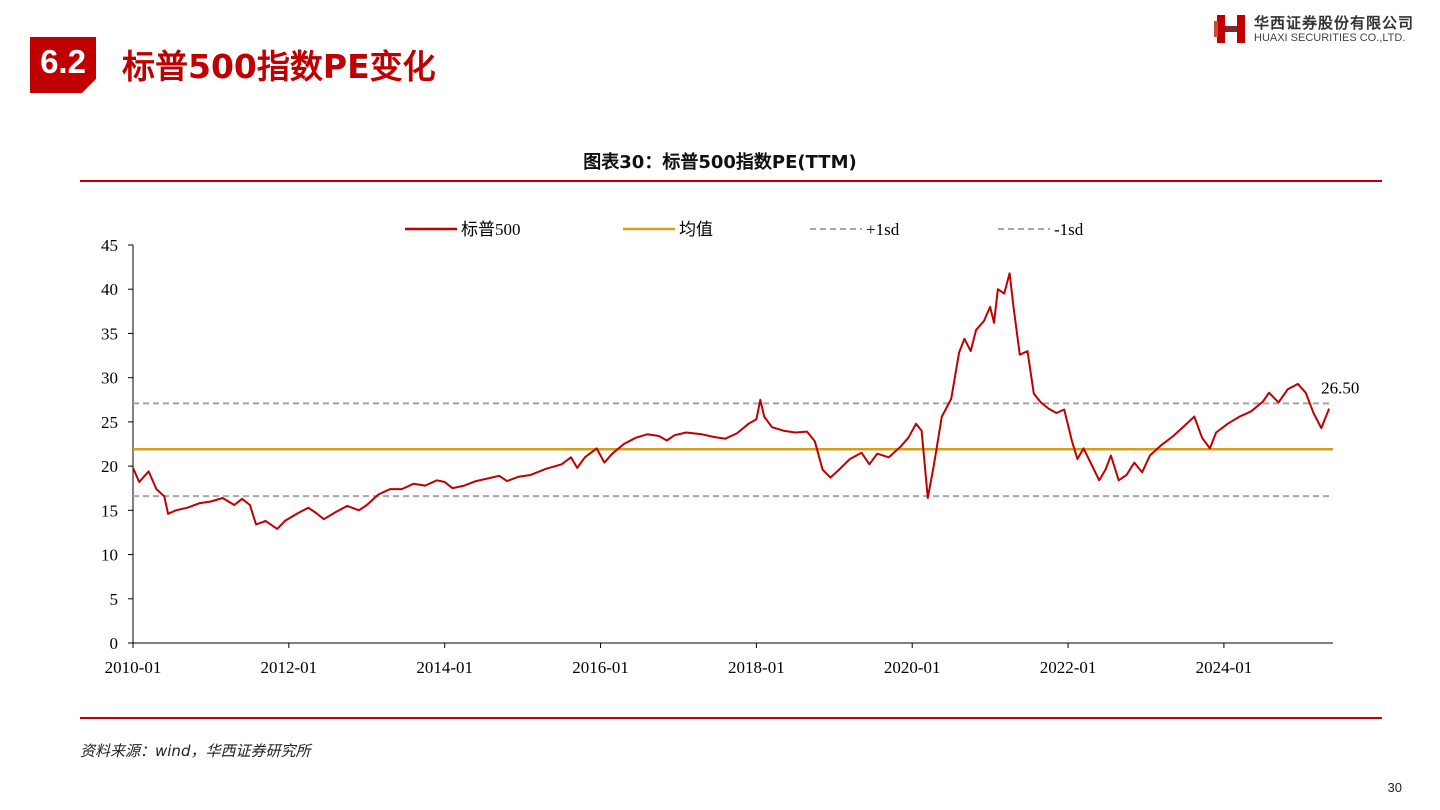 This screenshot has width=1440, height=810. Describe the element at coordinates (444, 667) in the screenshot. I see `x-tick-label: 2014-01` at that location.